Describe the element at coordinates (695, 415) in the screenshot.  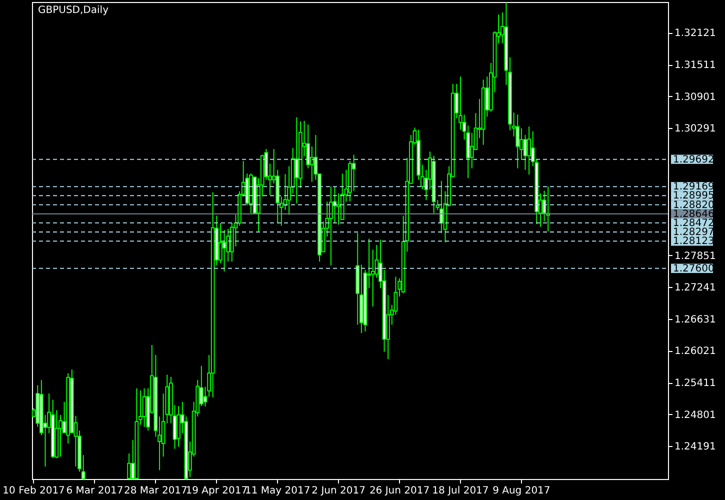
I see `y-tick-label: 1.24801` at that location.